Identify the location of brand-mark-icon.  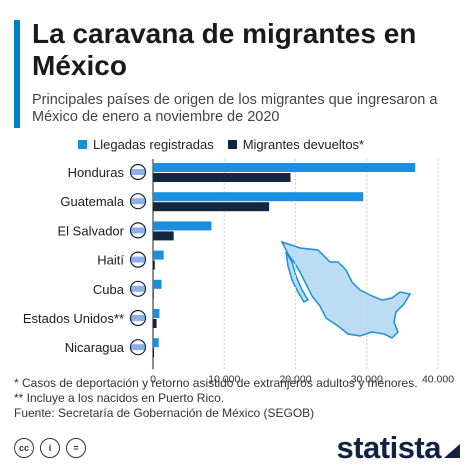
(452, 451).